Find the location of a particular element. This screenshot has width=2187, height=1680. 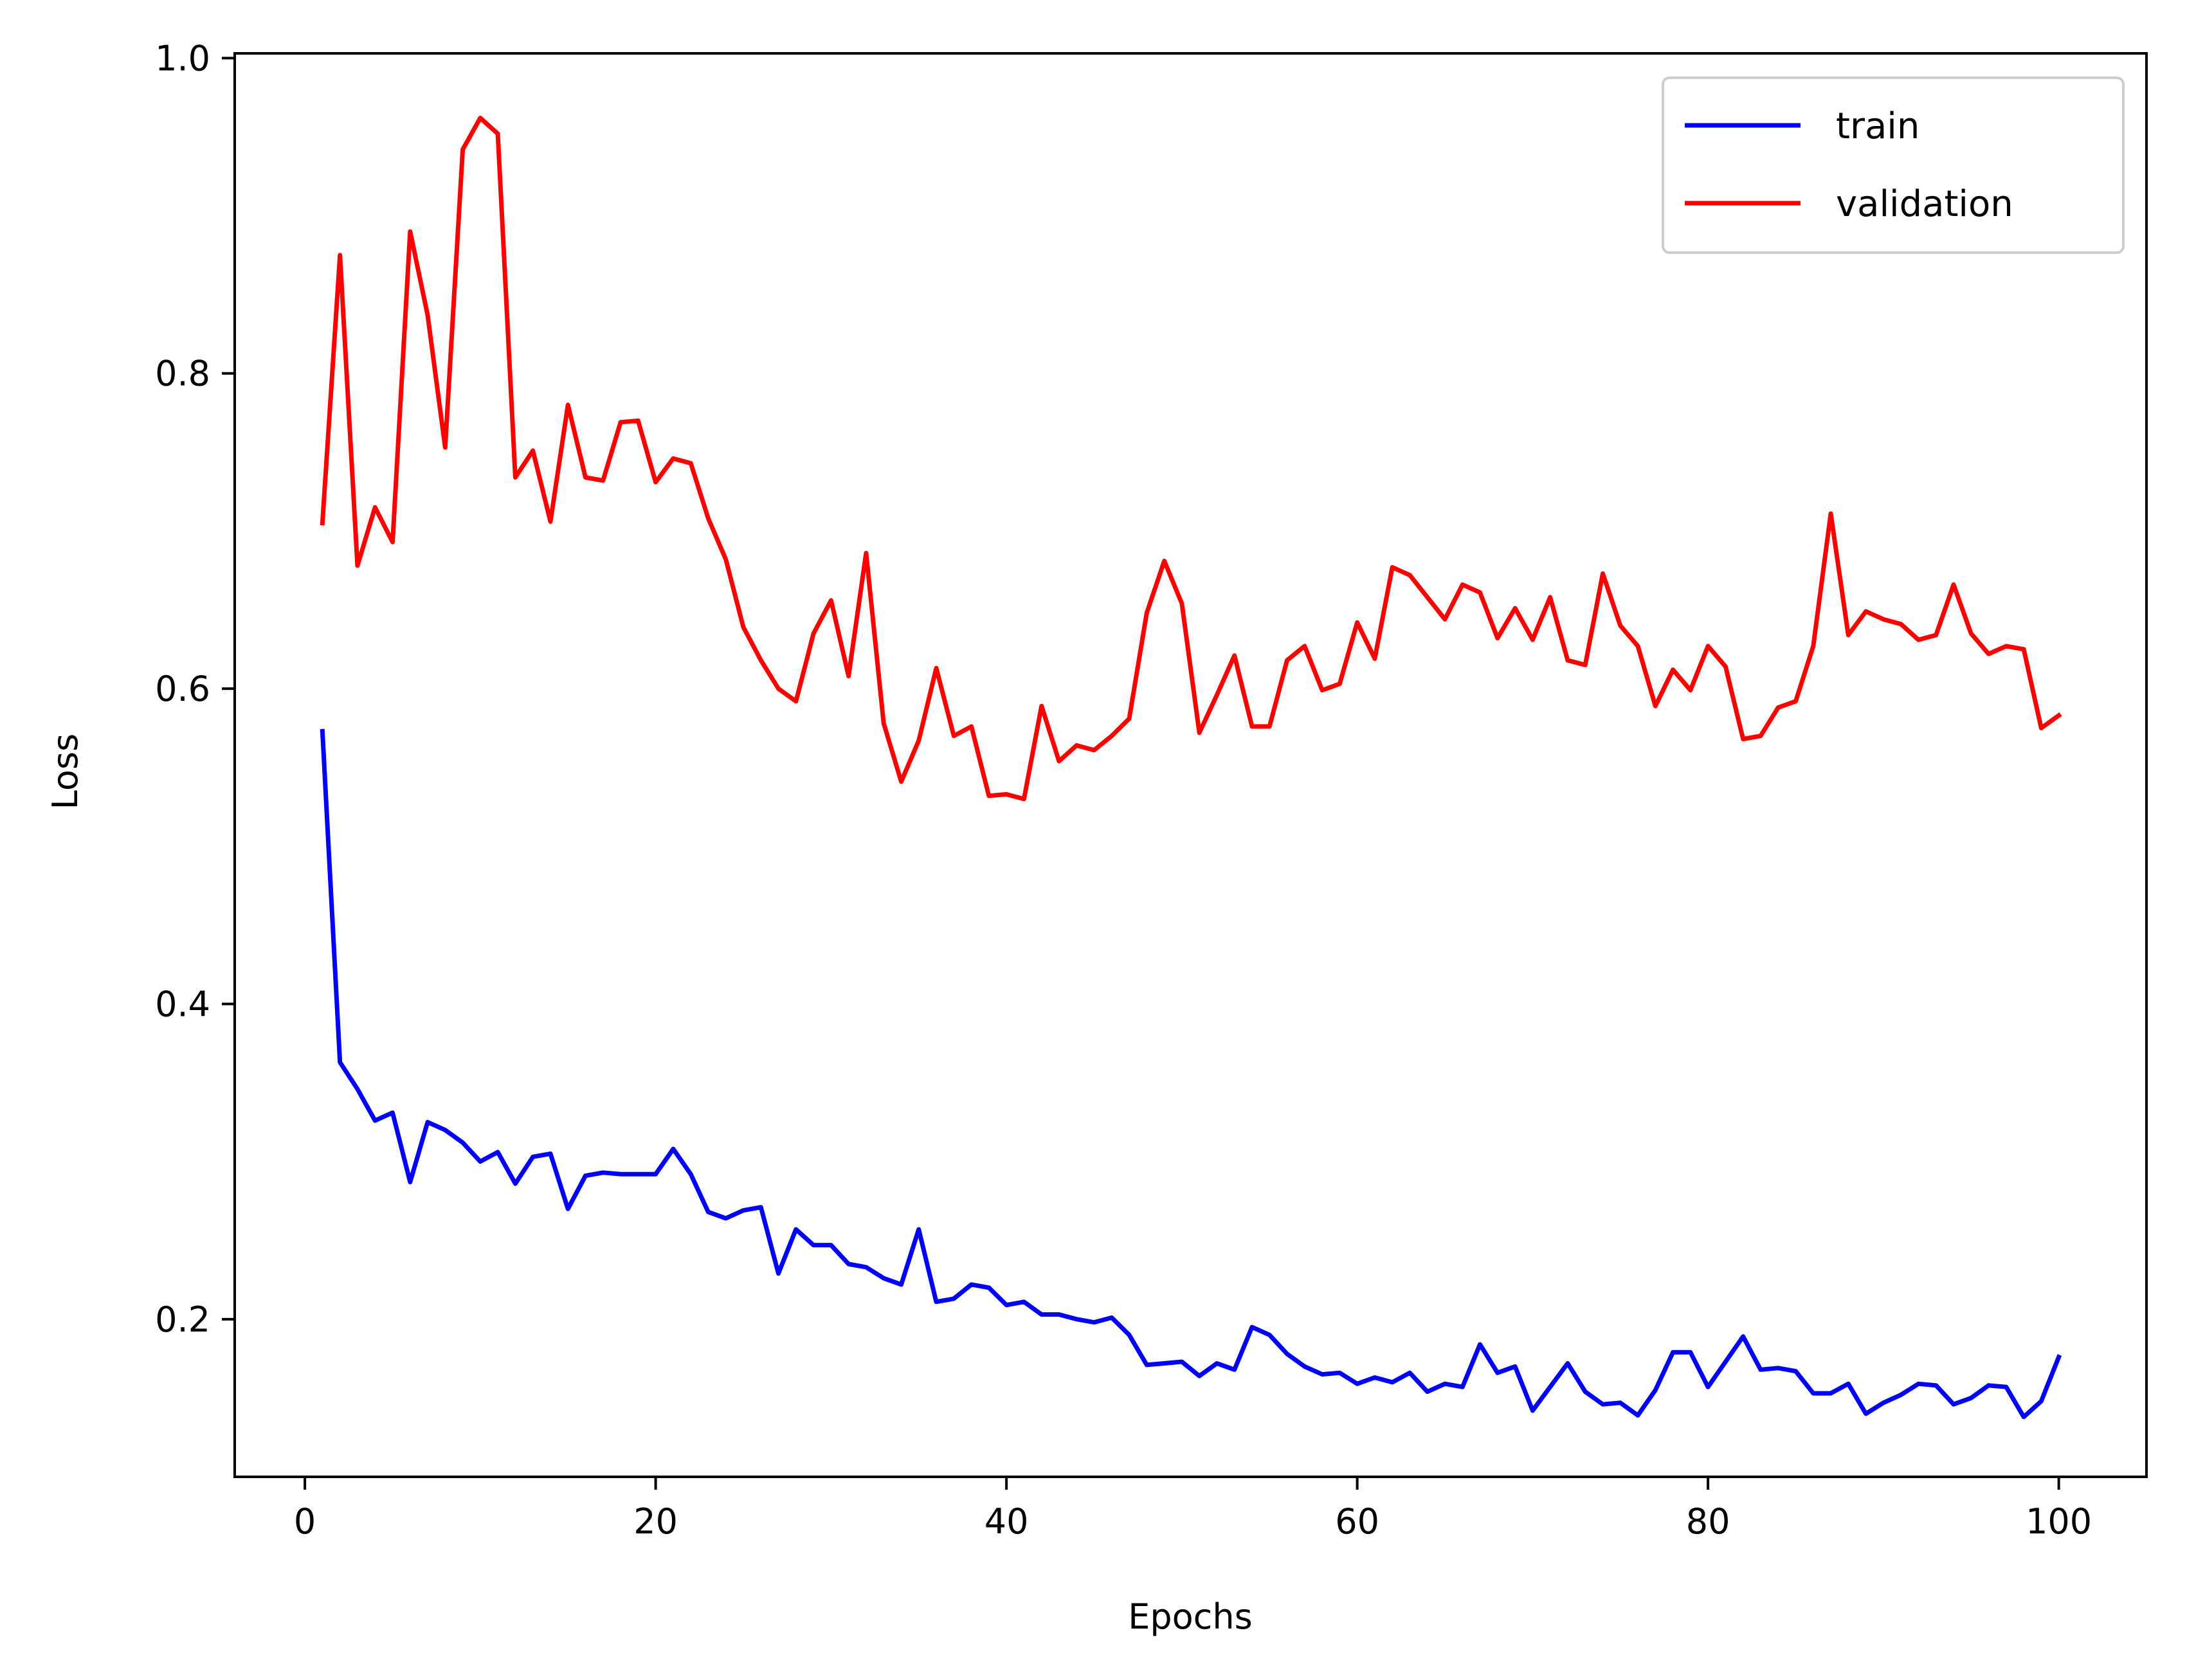

y-tick-label: 0.6 is located at coordinates (182, 689).